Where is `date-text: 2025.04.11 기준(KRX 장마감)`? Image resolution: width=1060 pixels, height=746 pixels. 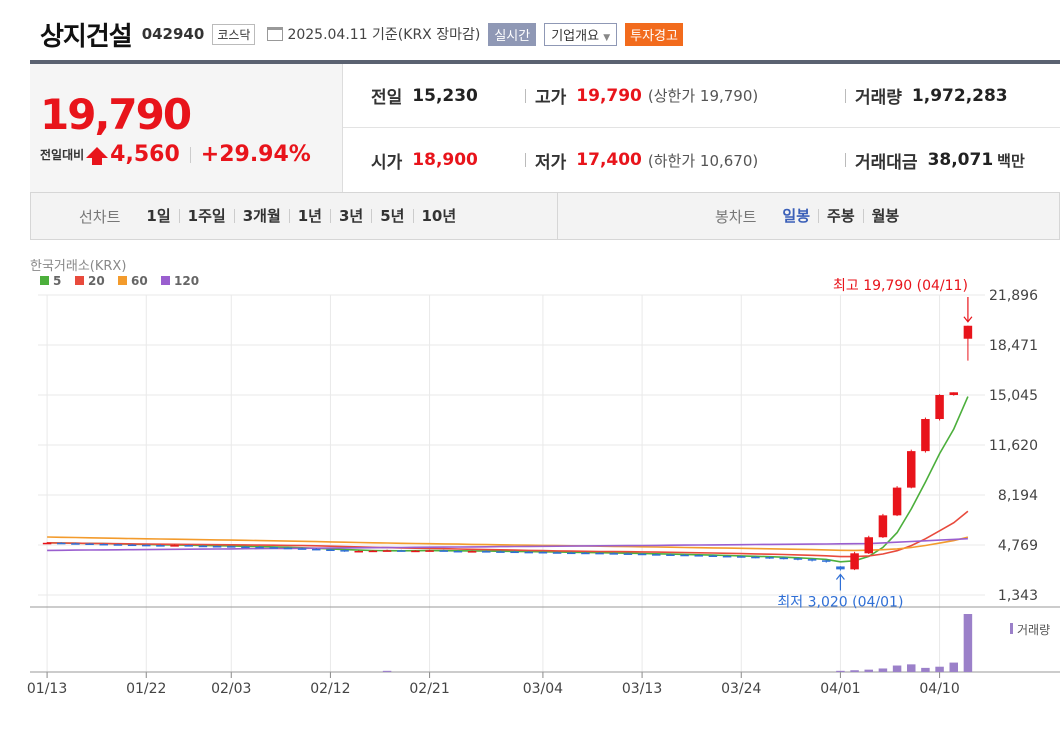
date-text: 2025.04.11 기준(KRX 장마감) is located at coordinates (384, 35).